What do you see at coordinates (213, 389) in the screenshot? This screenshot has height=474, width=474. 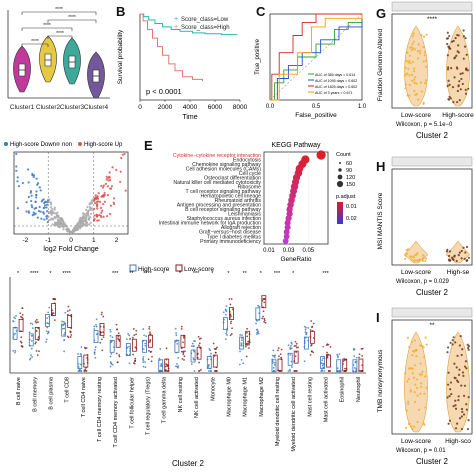 I see `cell-tick-label: Monocyte` at bounding box center [213, 389].